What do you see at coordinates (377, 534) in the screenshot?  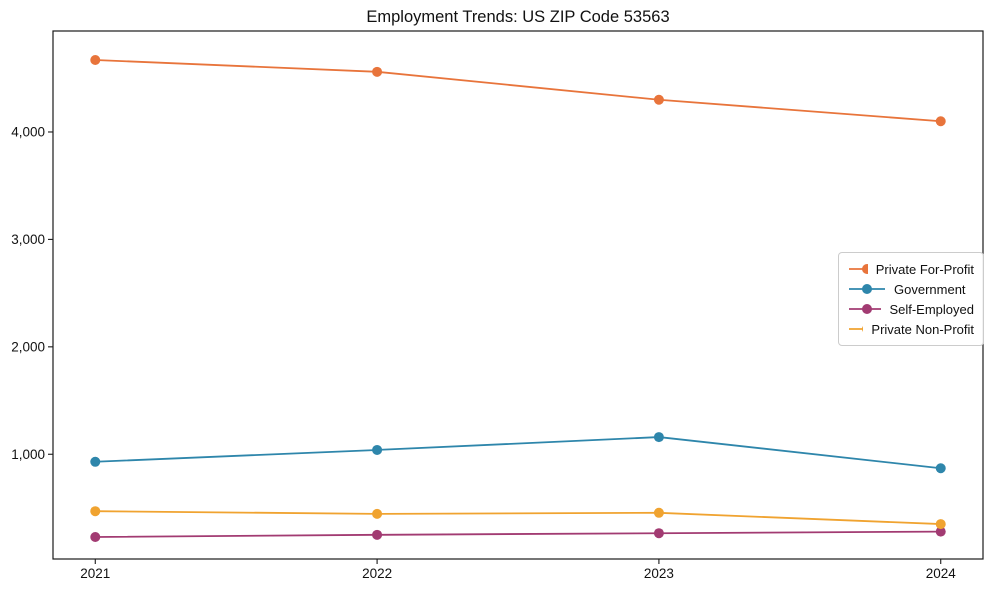 I see `data-point-self-employed-2022` at bounding box center [377, 534].